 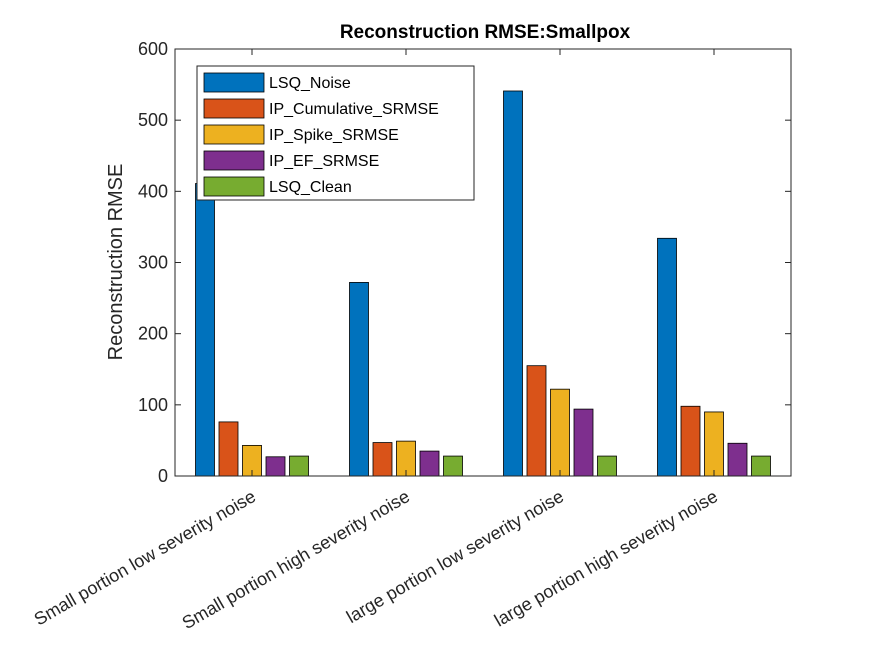 I want to click on legend-entry-label: IP_Spike_SRMSE, so click(x=334, y=135).